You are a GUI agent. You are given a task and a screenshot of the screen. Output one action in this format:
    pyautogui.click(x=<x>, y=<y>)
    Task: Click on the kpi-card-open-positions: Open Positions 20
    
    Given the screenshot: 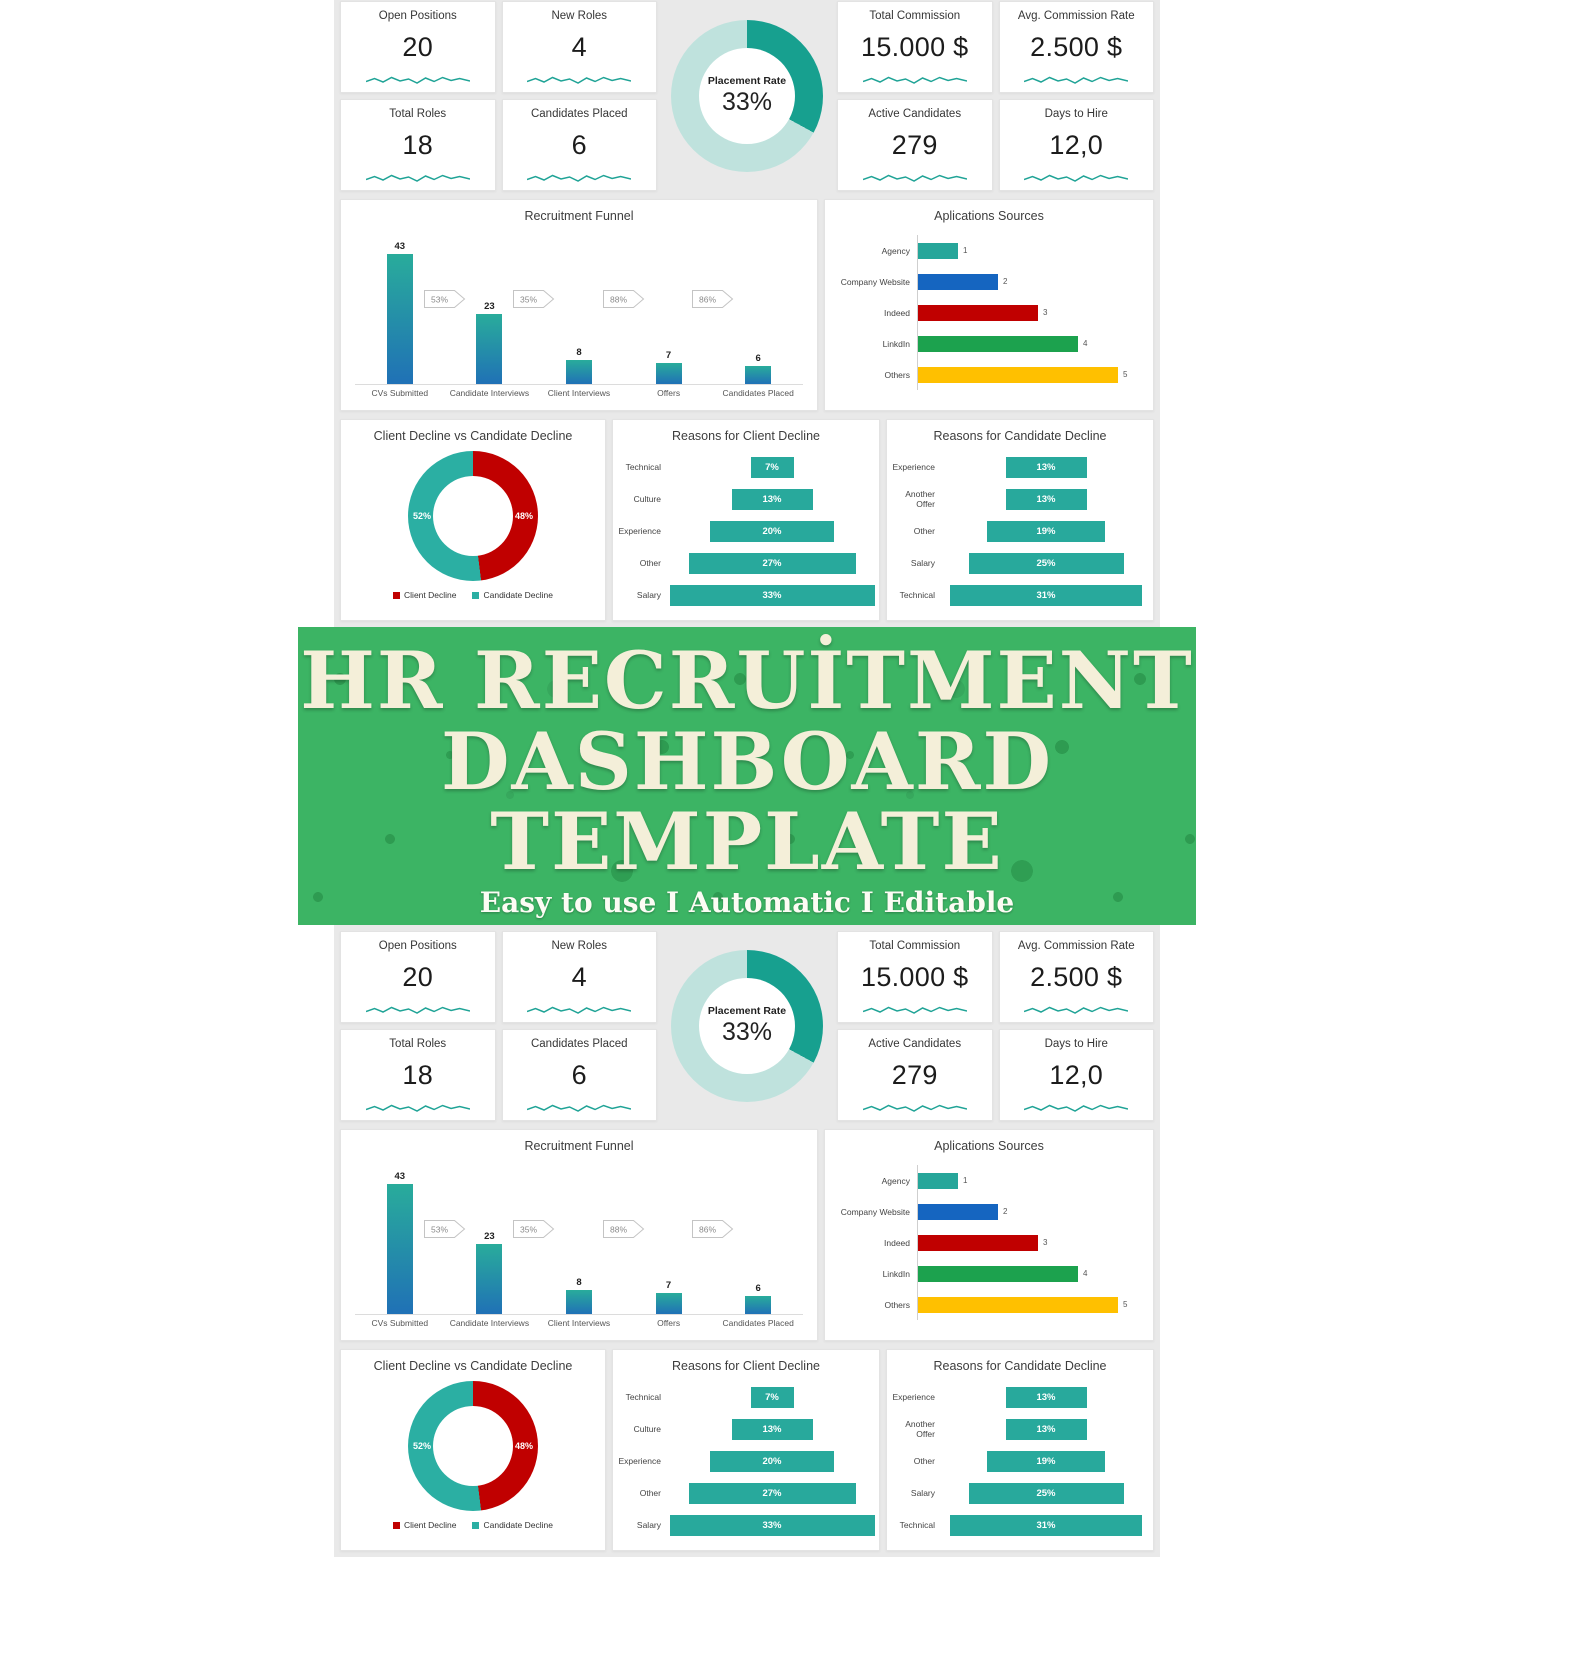 What is the action you would take?
    pyautogui.click(x=418, y=977)
    